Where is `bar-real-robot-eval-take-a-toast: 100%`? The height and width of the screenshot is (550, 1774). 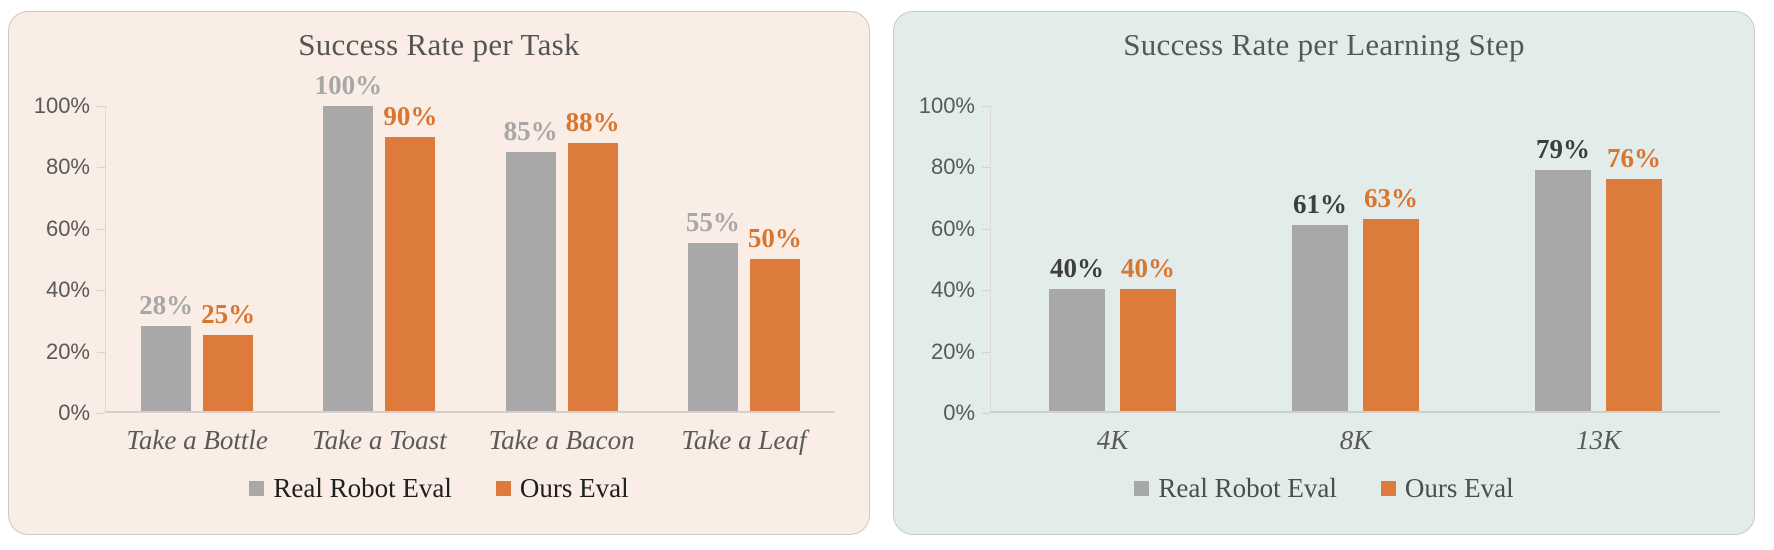
bar-real-robot-eval-take-a-toast: 100% is located at coordinates (348, 241).